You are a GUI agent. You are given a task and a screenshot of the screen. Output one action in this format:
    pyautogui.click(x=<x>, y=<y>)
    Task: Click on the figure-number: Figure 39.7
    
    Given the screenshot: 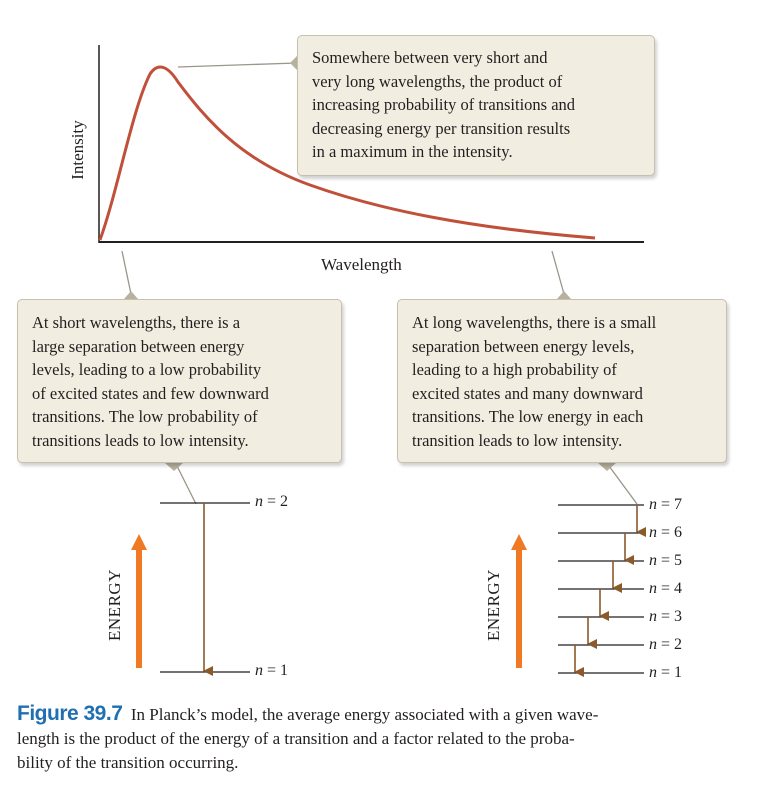 What is the action you would take?
    pyautogui.click(x=70, y=713)
    